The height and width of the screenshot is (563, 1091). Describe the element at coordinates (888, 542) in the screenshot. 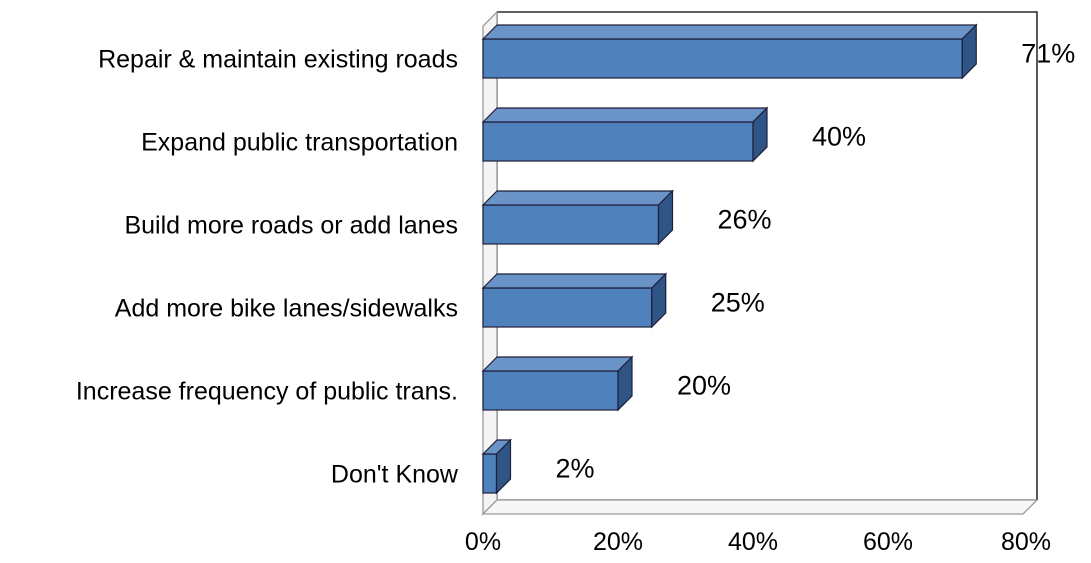

I see `x-tick-label: 60%` at that location.